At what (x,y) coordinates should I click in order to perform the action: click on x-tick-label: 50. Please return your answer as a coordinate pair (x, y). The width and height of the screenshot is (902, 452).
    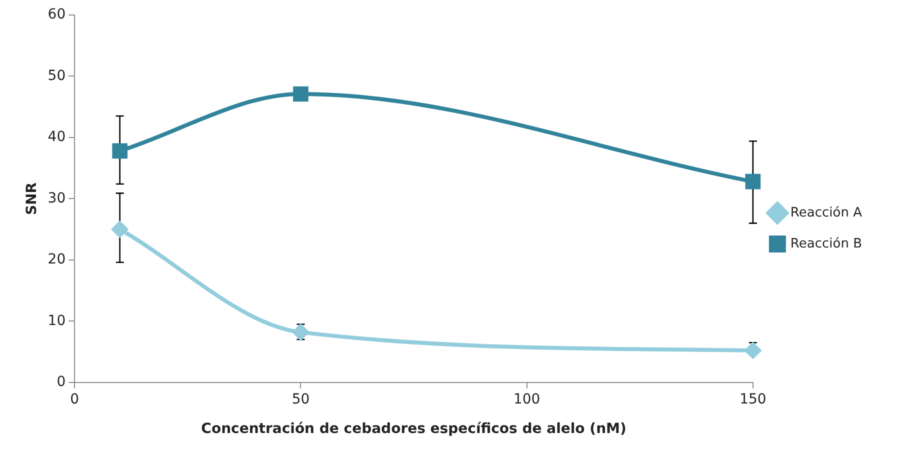
    Looking at the image, I should click on (301, 399).